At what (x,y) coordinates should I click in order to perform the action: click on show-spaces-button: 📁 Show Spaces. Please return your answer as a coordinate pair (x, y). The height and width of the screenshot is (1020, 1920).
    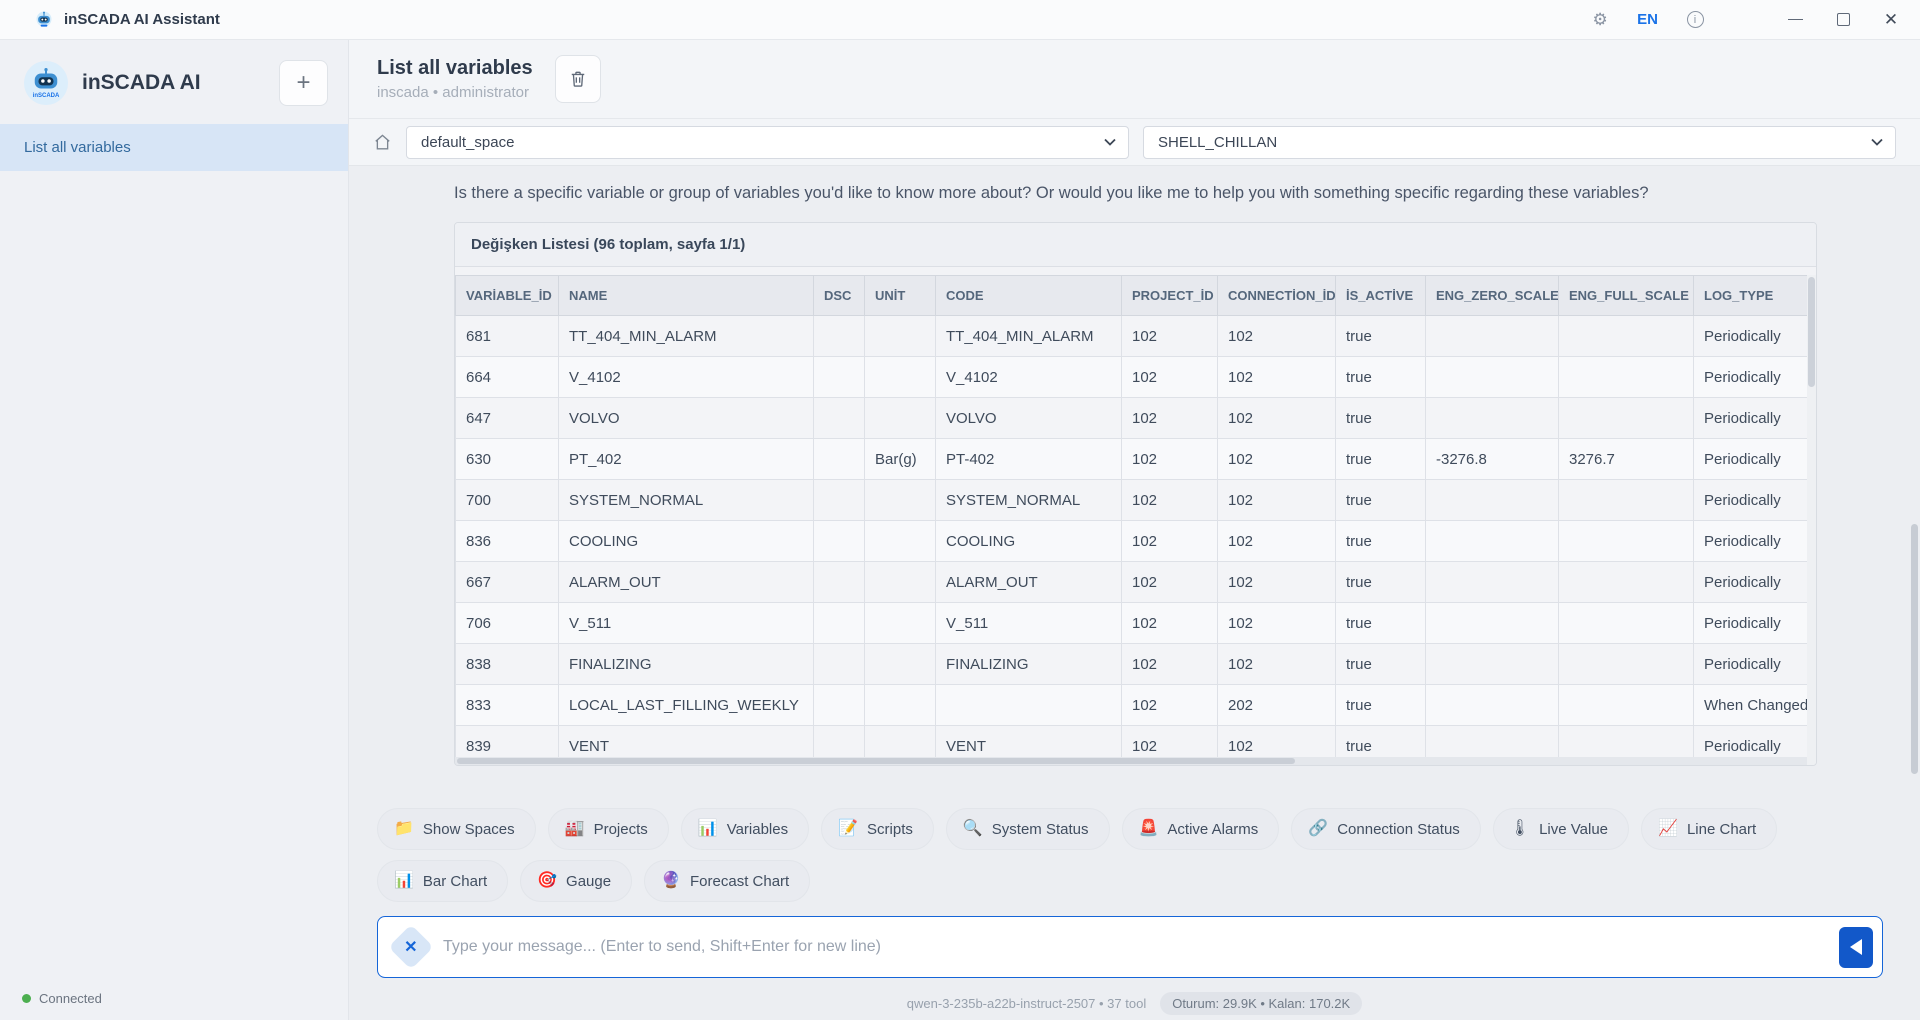
    Looking at the image, I should click on (456, 829).